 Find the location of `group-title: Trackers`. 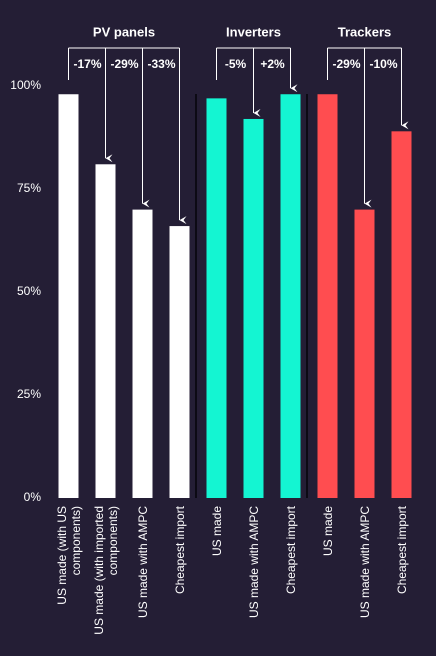

group-title: Trackers is located at coordinates (365, 31).